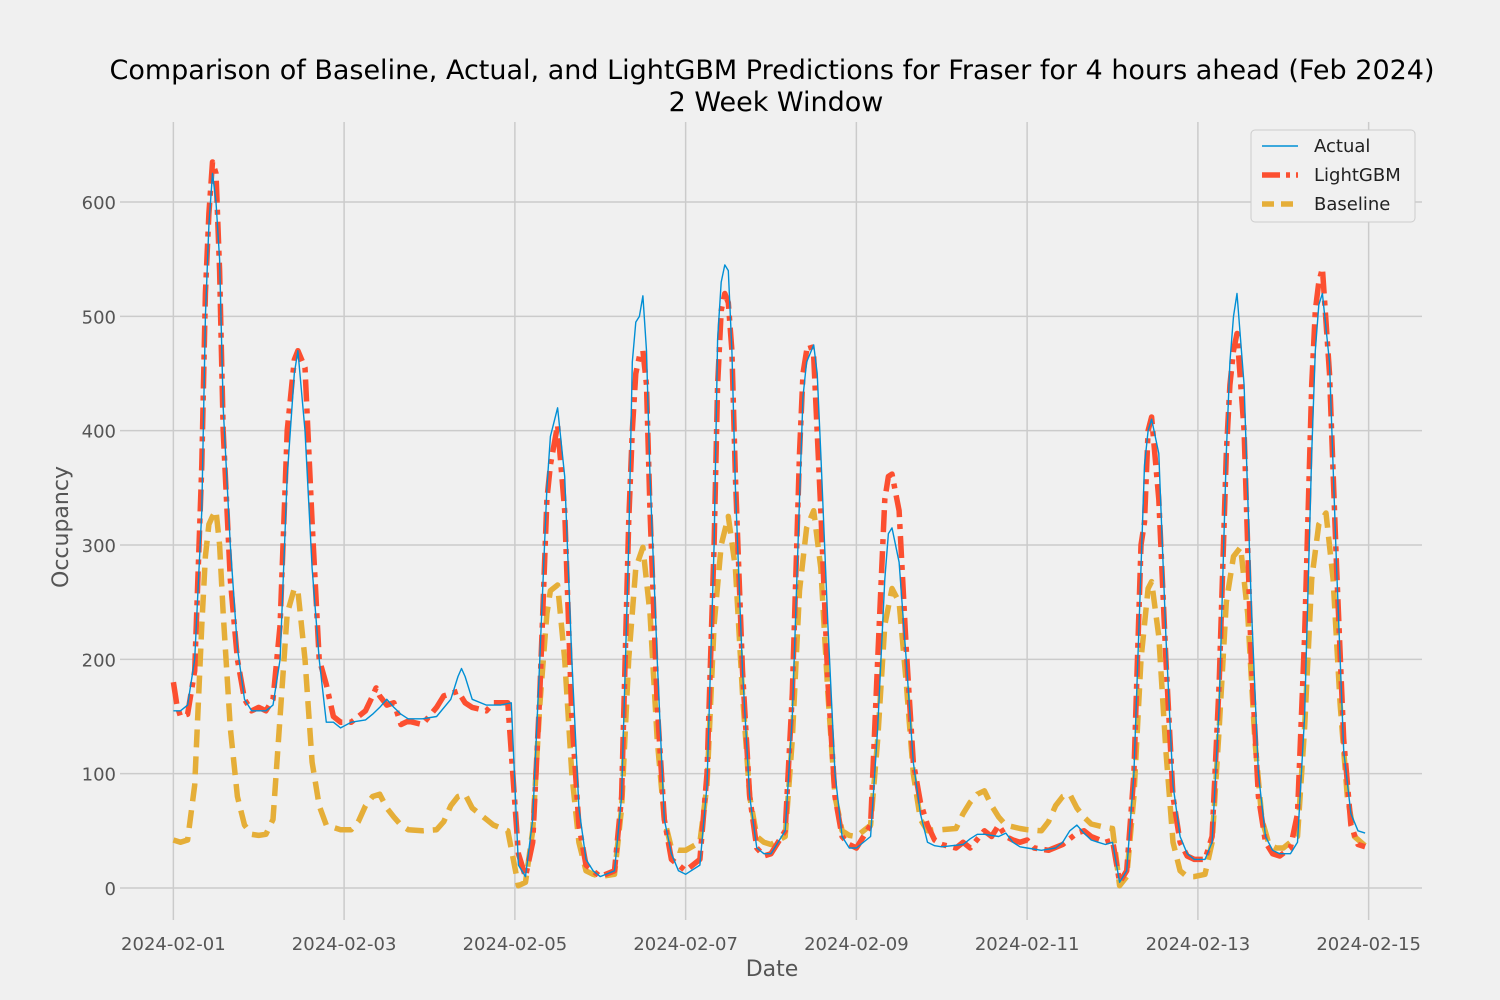  What do you see at coordinates (61, 527) in the screenshot?
I see `y-axis-label: Occupancy` at bounding box center [61, 527].